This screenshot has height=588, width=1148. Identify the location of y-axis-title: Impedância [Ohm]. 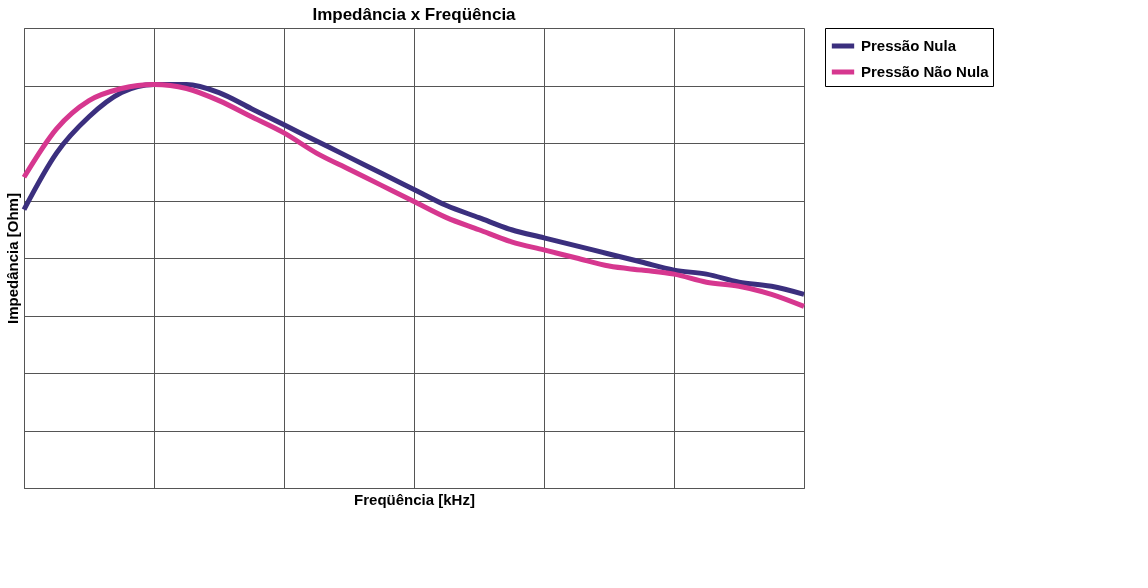
(12, 258).